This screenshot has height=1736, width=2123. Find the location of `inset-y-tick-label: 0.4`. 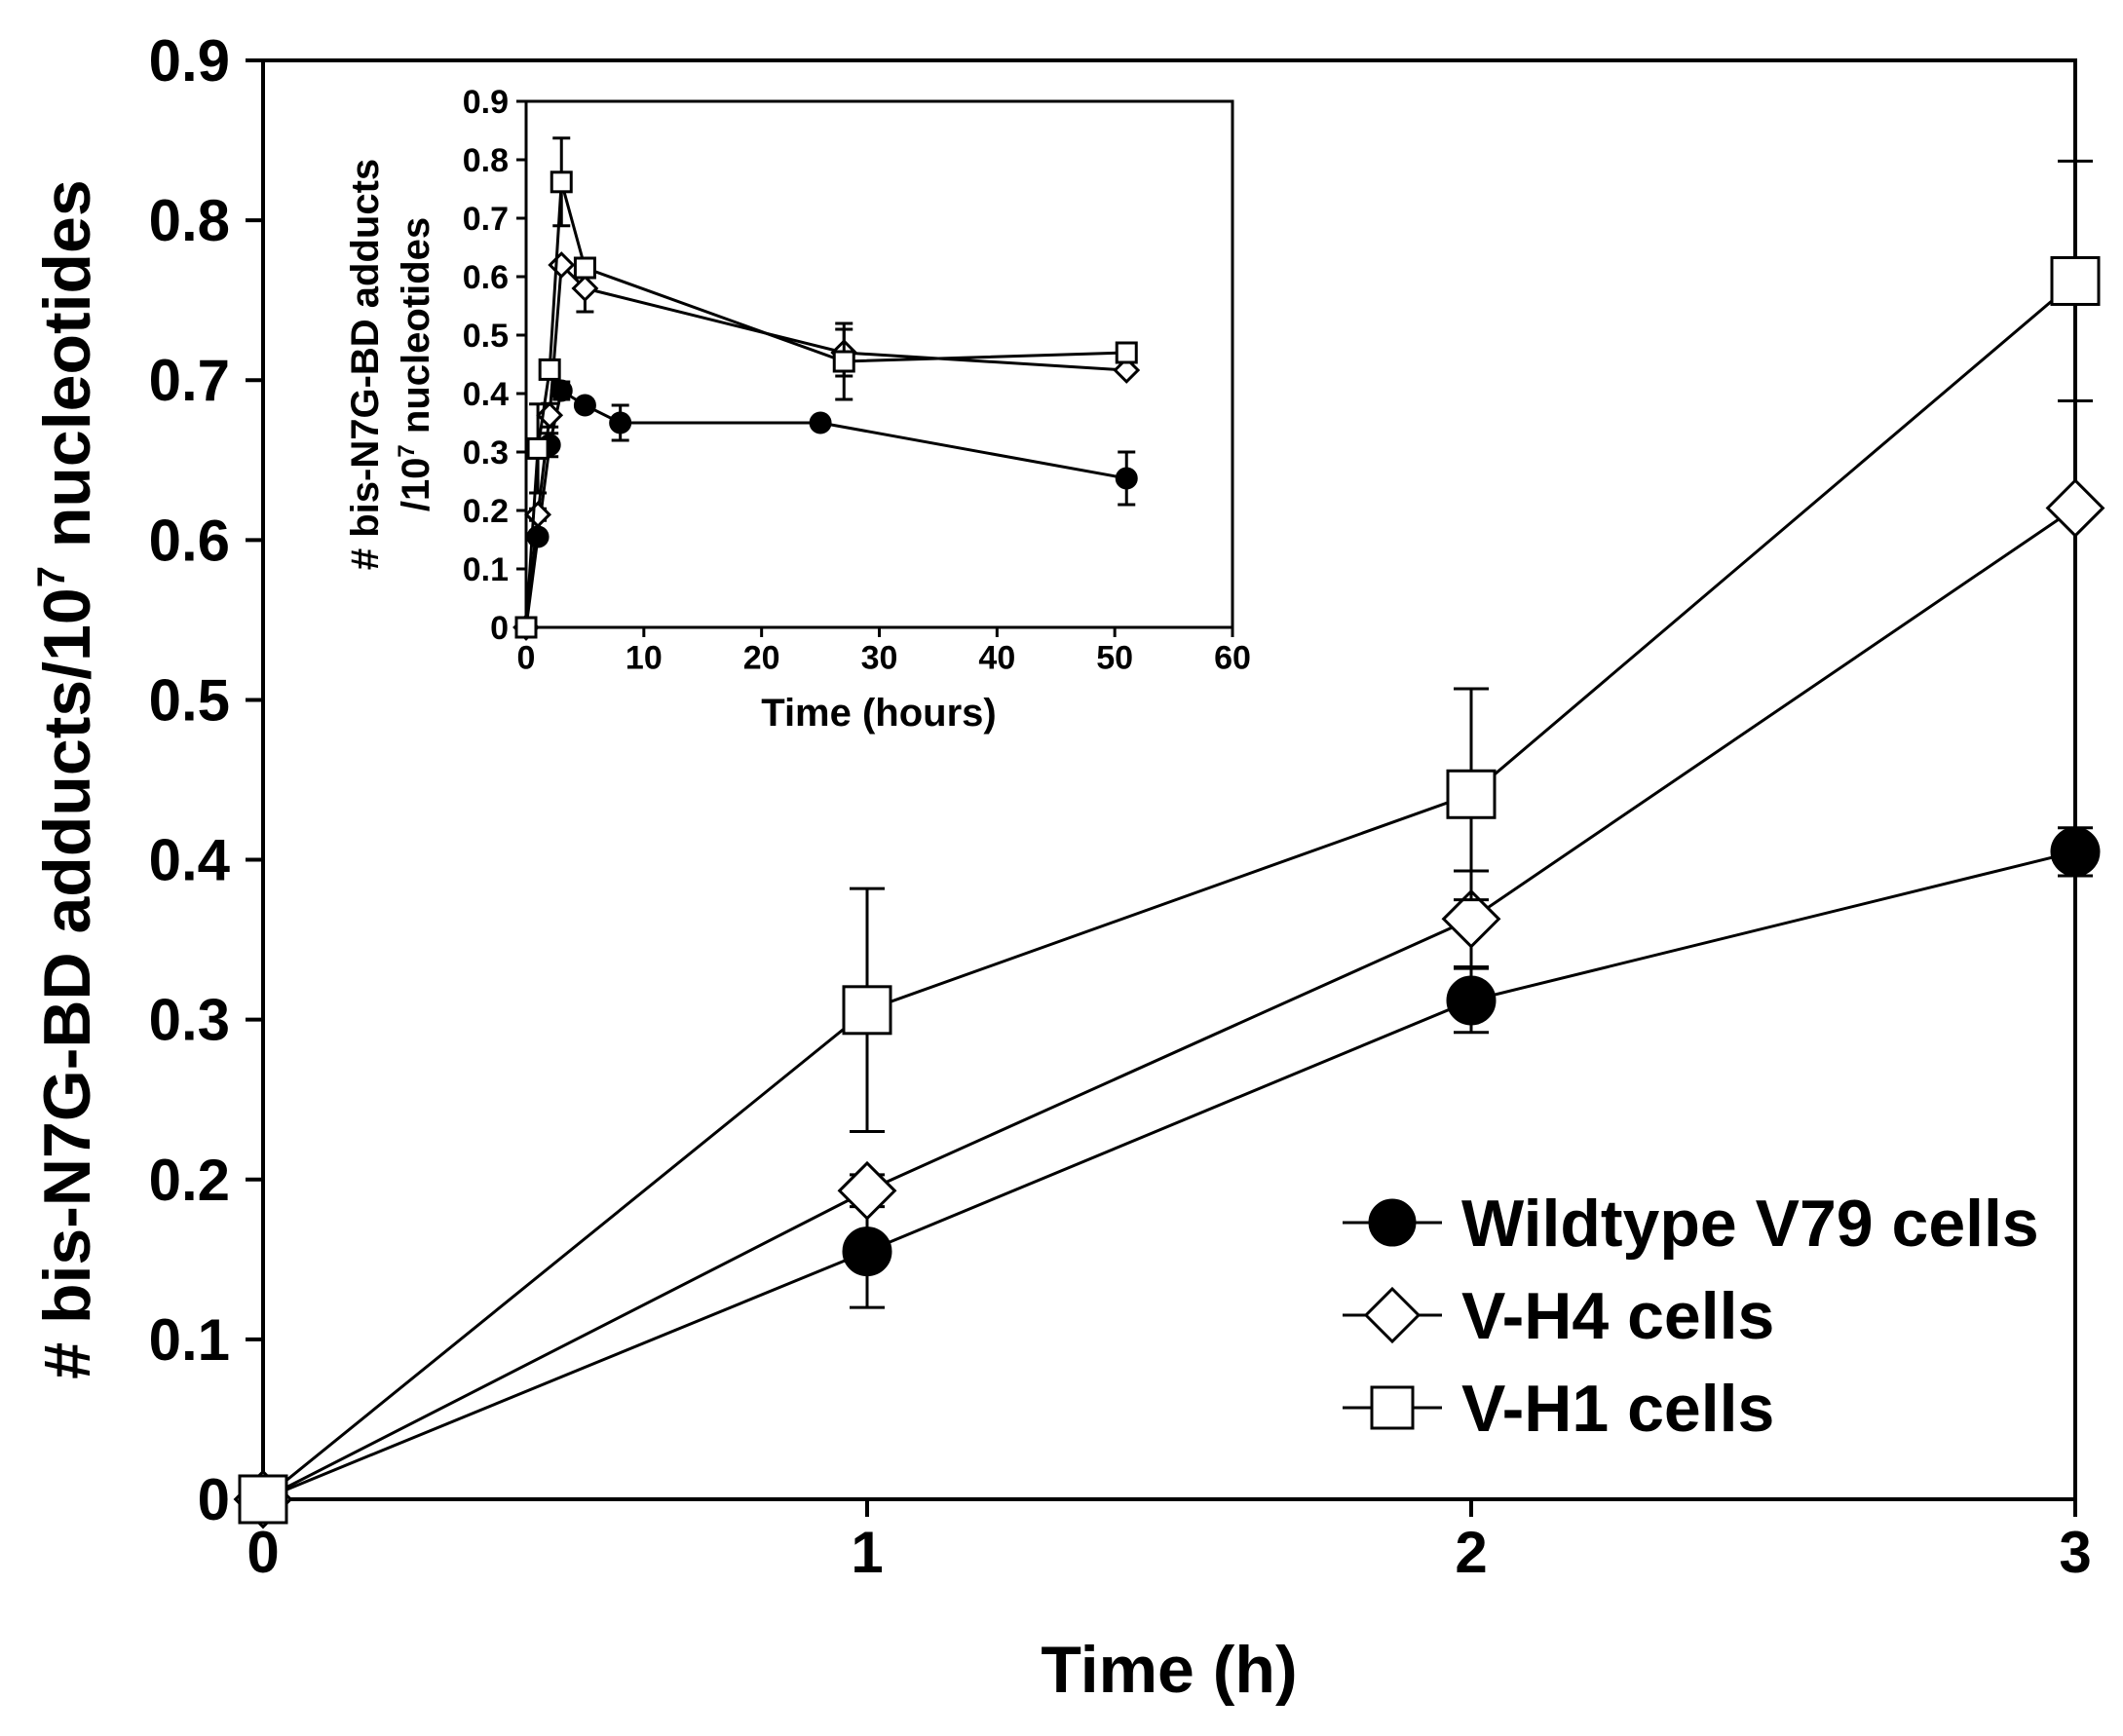

inset-y-tick-label: 0.4 is located at coordinates (486, 394).